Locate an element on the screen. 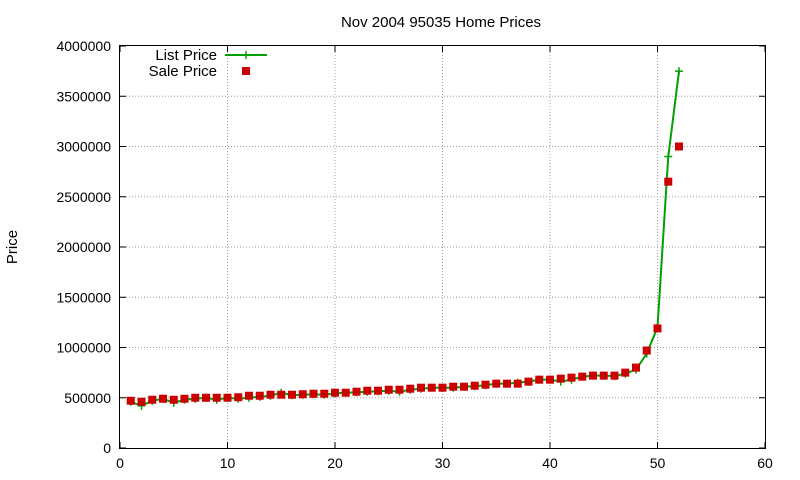  chart-title: Nov 2004 95035 Home Prices is located at coordinates (441, 22).